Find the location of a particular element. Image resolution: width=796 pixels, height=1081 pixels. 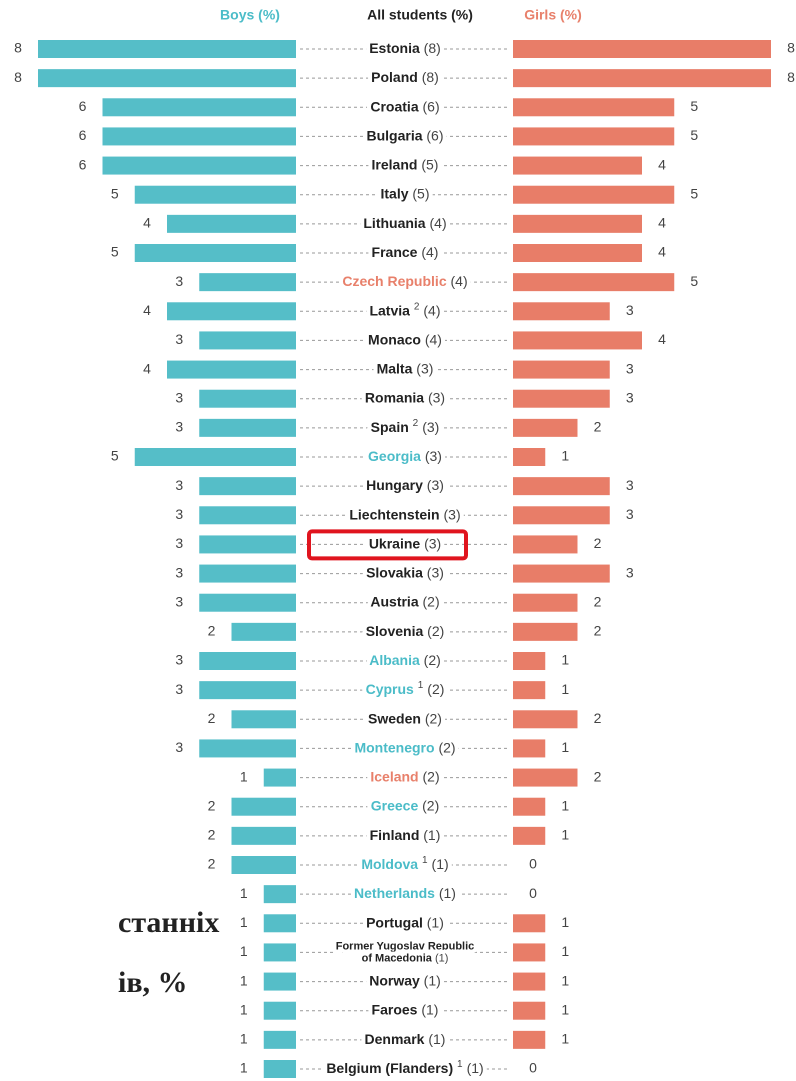

category-label: Belgium (Flanders) 1 (1) is located at coordinates (404, 1067).